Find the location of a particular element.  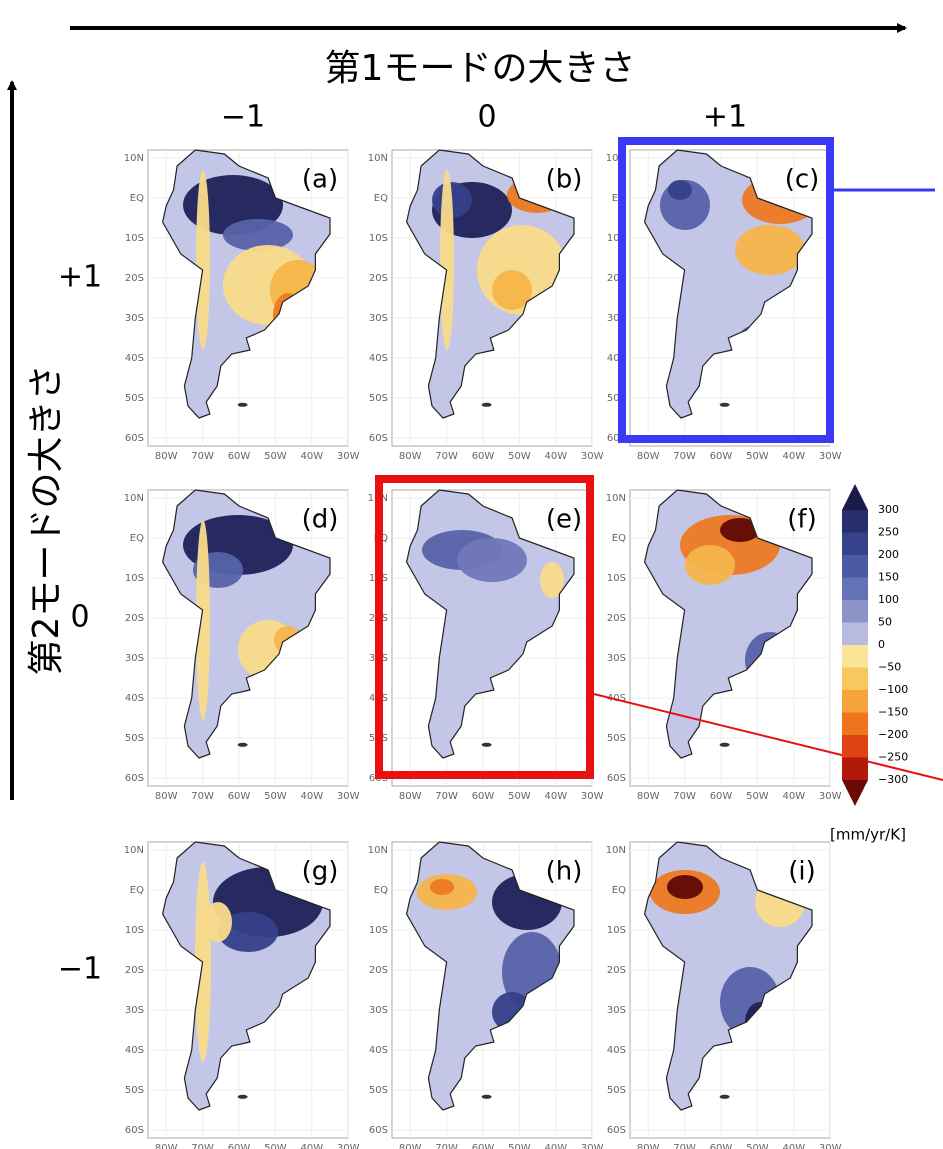

colorbar-label: −50 is located at coordinates (889, 667).